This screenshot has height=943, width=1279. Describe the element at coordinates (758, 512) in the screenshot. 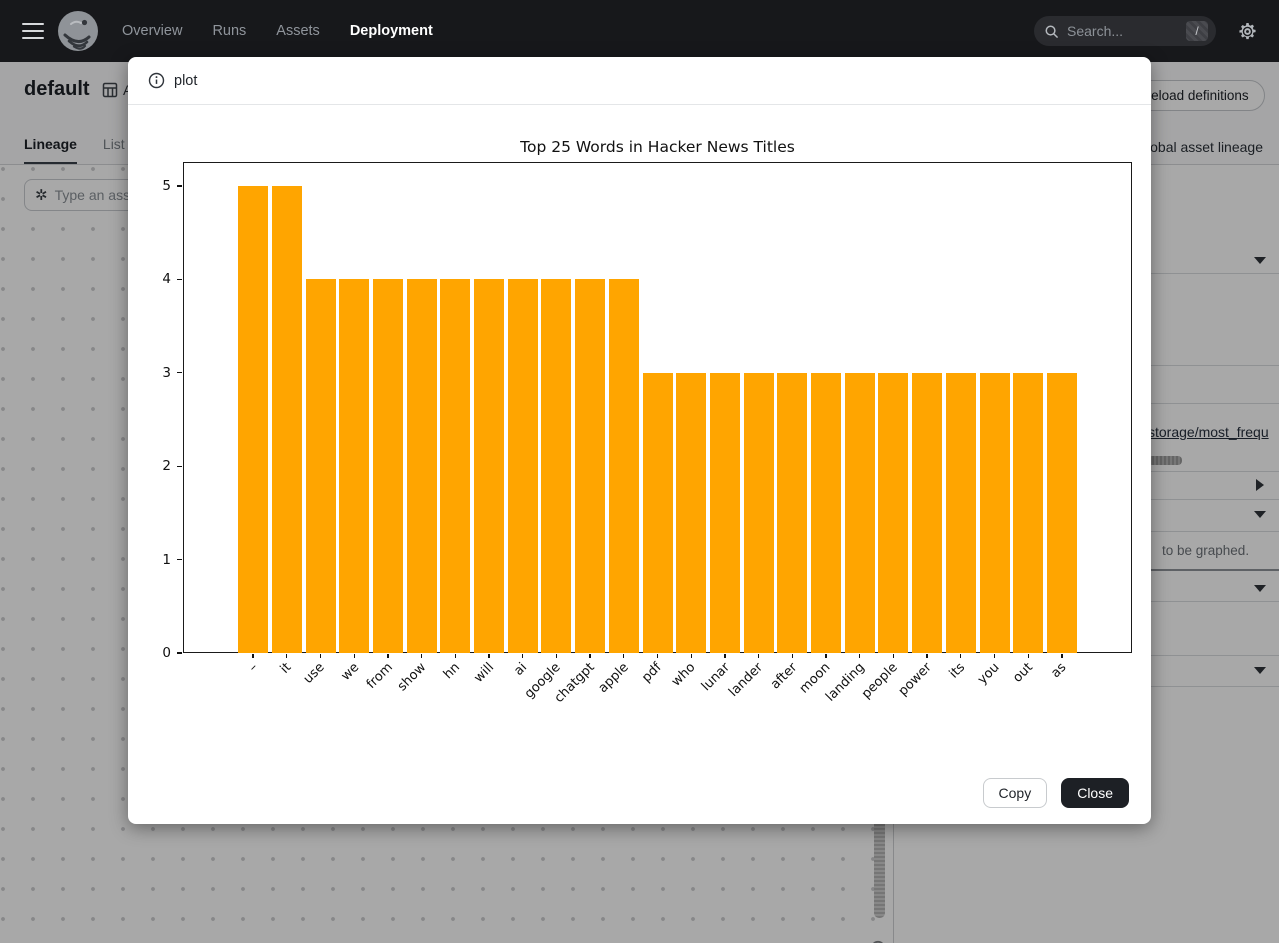

I see `bar-lander` at that location.